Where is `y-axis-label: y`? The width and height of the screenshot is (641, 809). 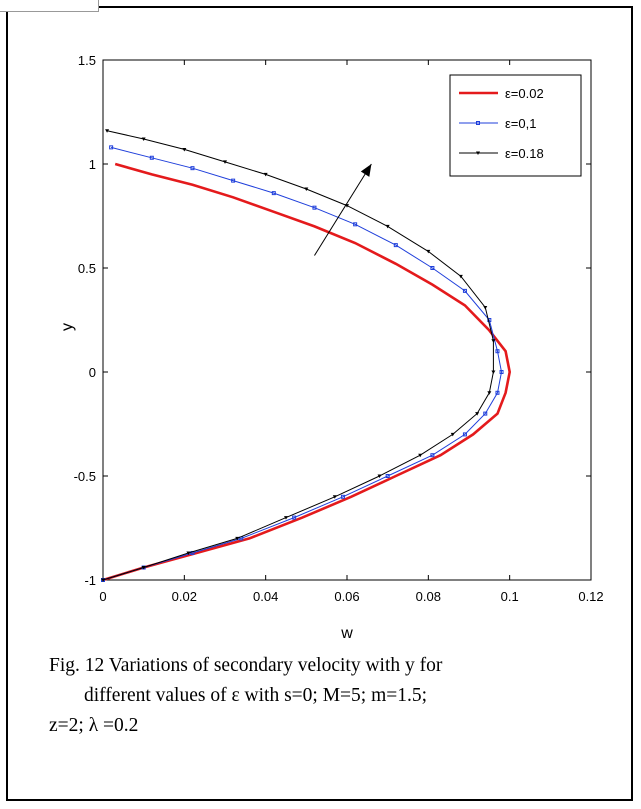
y-axis-label: y is located at coordinates (67, 327).